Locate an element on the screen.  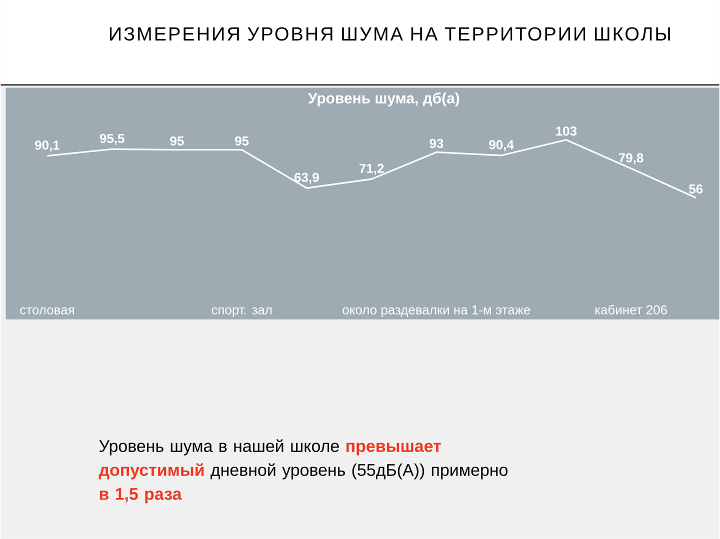
data-label: 63,9 is located at coordinates (306, 178).